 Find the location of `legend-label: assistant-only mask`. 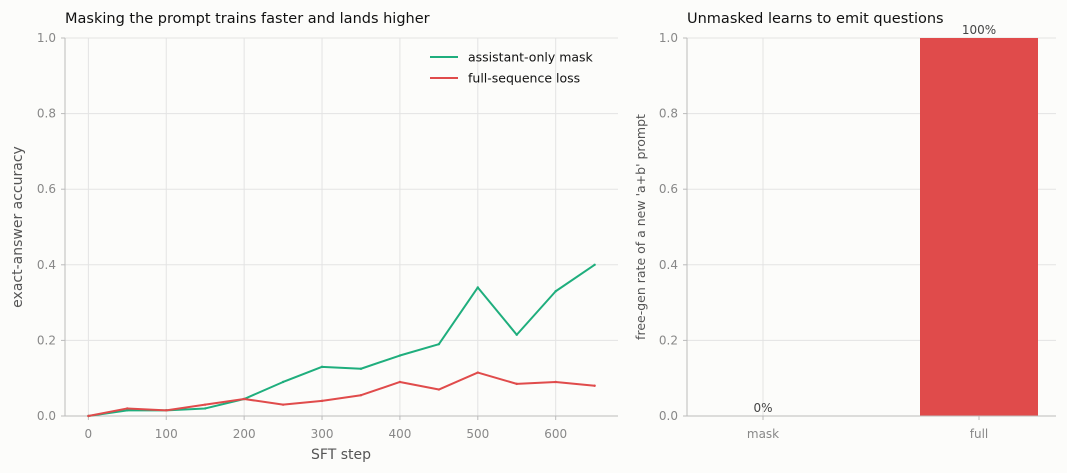

legend-label: assistant-only mask is located at coordinates (531, 57).